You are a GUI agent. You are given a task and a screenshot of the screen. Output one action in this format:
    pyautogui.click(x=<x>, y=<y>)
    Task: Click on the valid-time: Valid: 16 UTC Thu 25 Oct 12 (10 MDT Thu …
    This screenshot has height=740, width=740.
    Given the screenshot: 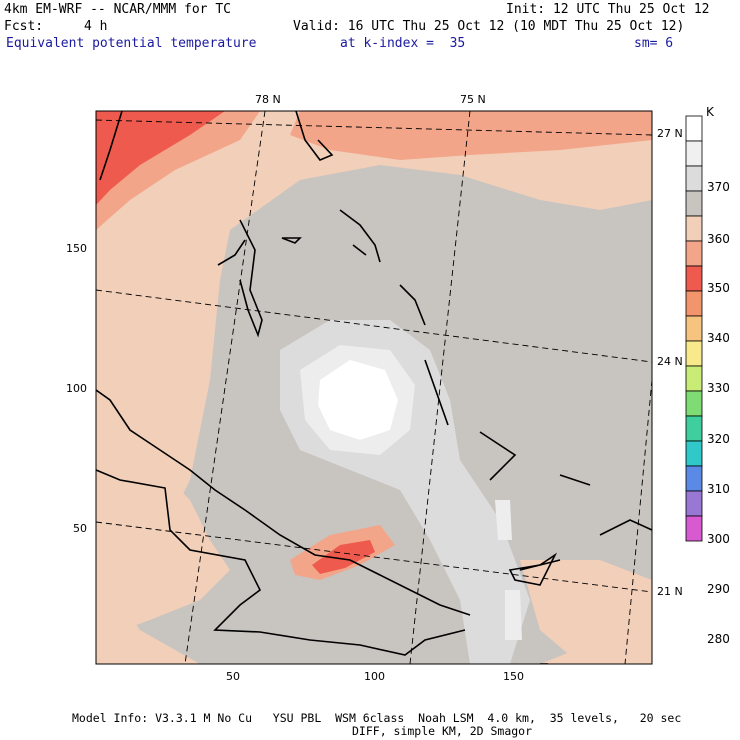 What is the action you would take?
    pyautogui.click(x=489, y=26)
    